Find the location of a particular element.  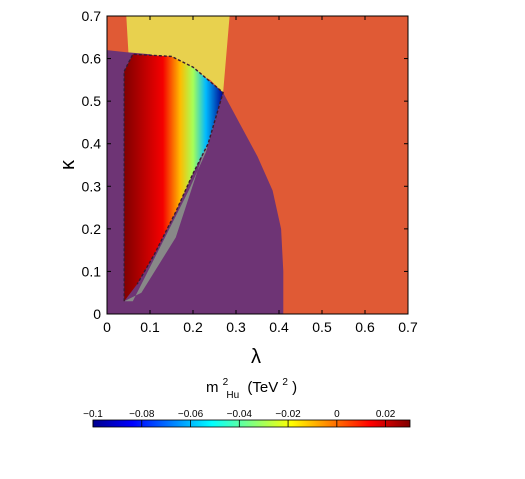

colorbar-tick-label: −0.04 is located at coordinates (240, 414).